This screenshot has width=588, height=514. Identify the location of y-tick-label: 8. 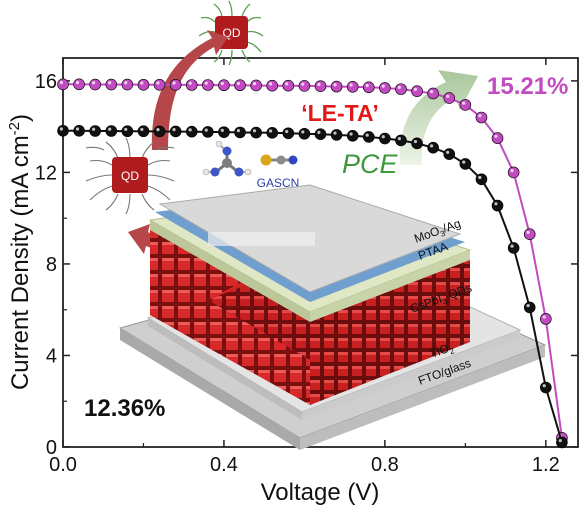
(51, 265).